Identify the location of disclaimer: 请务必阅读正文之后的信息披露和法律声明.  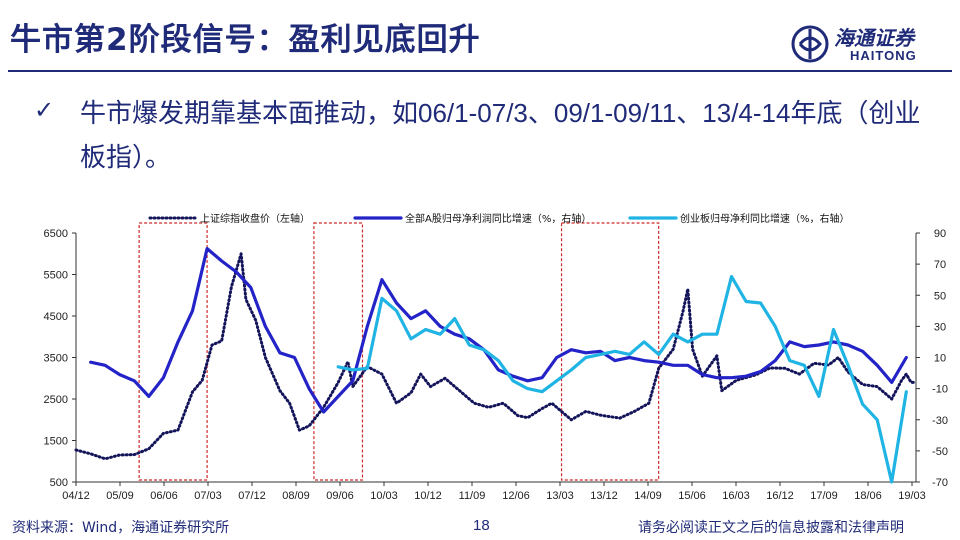
(771, 528).